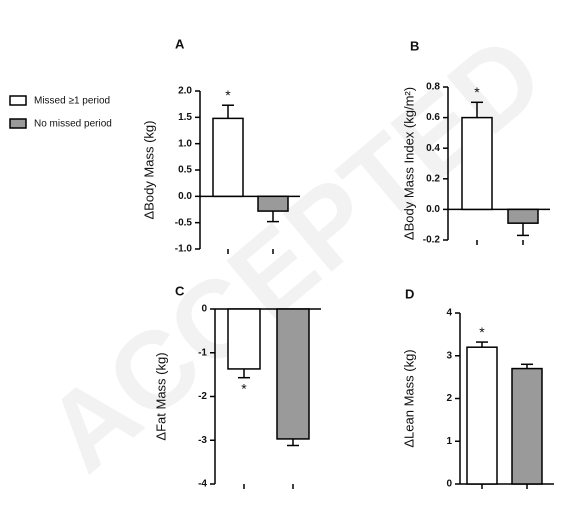 Image resolution: width=588 pixels, height=509 pixels. What do you see at coordinates (185, 91) in the screenshot?
I see `y-tick-label: 2.0` at bounding box center [185, 91].